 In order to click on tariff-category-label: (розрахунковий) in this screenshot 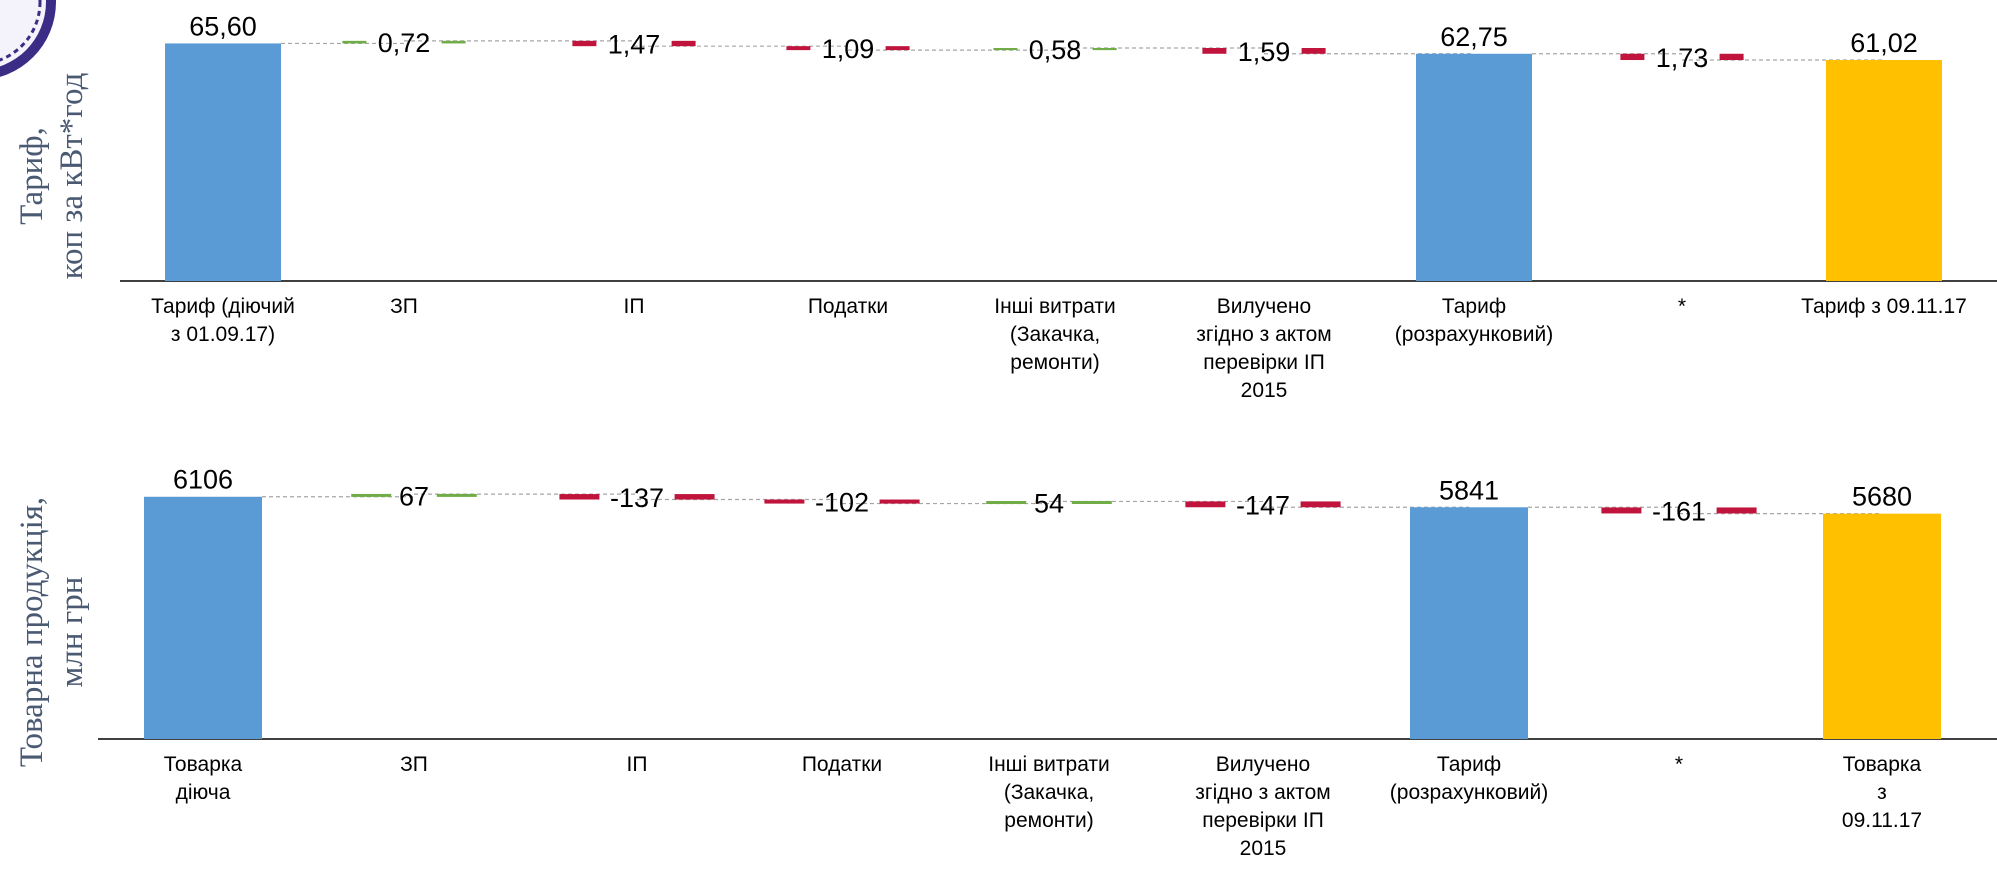, I will do `click(1474, 334)`.